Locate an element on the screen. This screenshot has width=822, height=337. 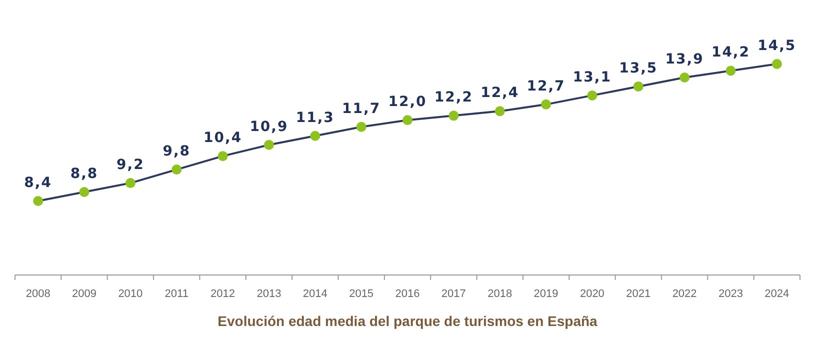
x-tick-label: 2022 is located at coordinates (684, 294).